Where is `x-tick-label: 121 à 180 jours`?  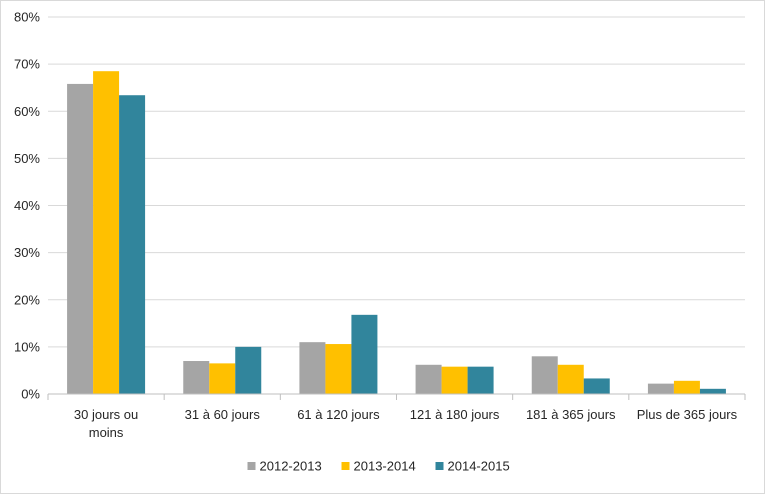
x-tick-label: 121 à 180 jours is located at coordinates (455, 414).